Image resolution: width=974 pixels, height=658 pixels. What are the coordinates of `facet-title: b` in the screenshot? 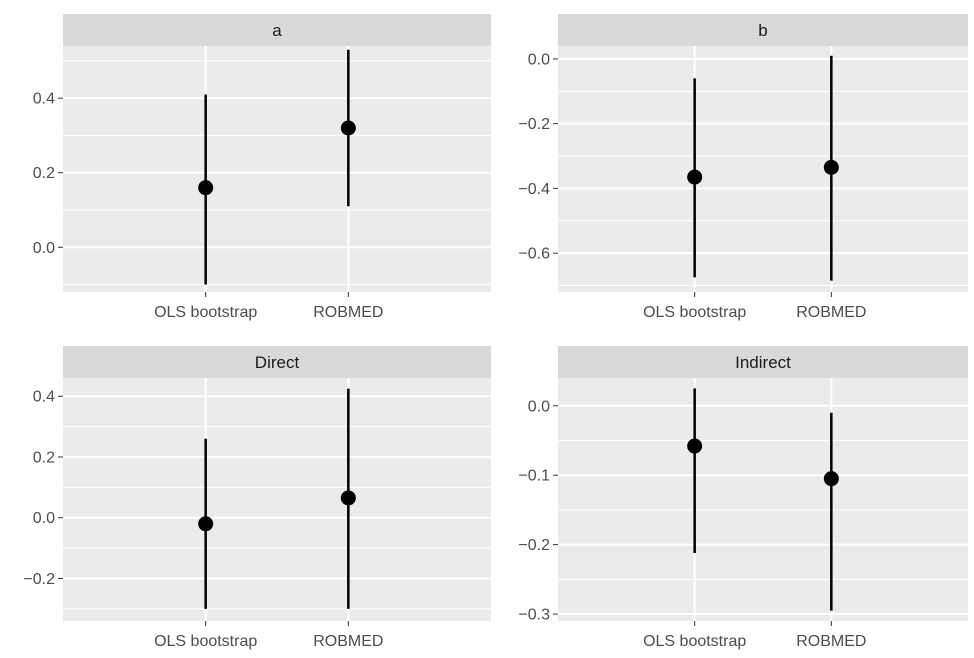 It's located at (762, 30).